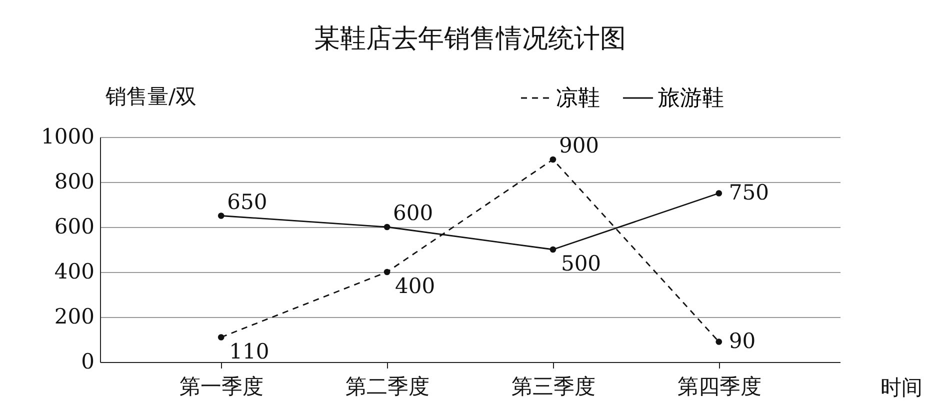  Describe the element at coordinates (470, 39) in the screenshot. I see `chart-title: 某鞋店去年销售情况统计图` at that location.